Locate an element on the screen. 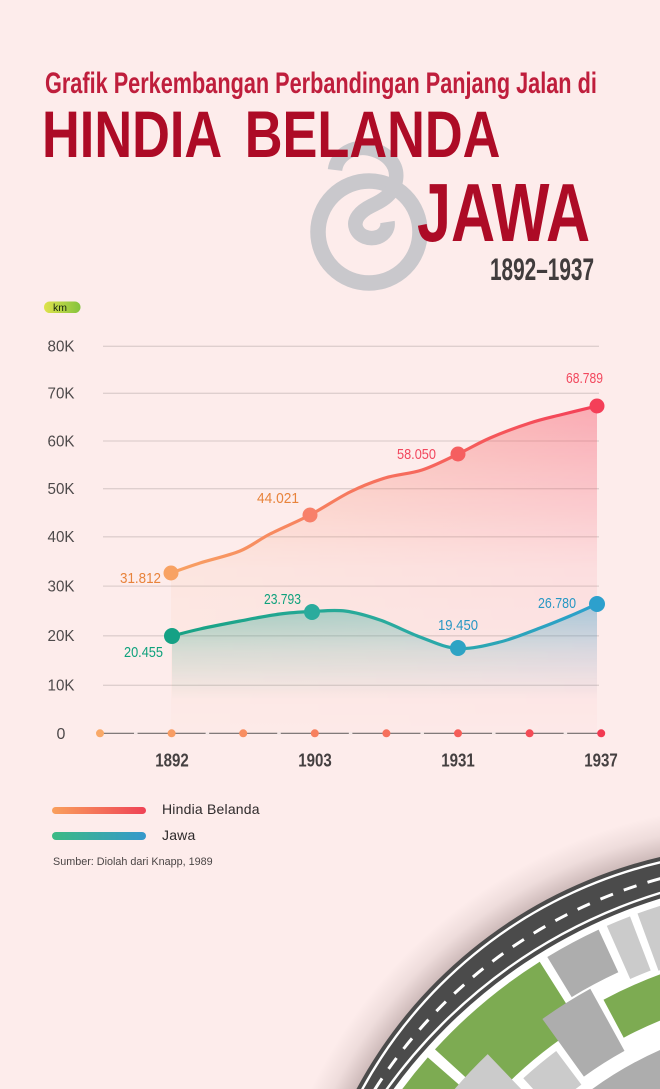 Image resolution: width=660 pixels, height=1089 pixels. svg-text: km is located at coordinates (60, 308).